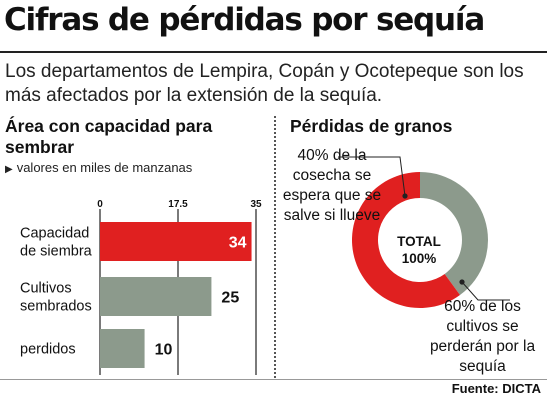 The image size is (547, 400). Describe the element at coordinates (273, 52) in the screenshot. I see `title-rule` at that location.